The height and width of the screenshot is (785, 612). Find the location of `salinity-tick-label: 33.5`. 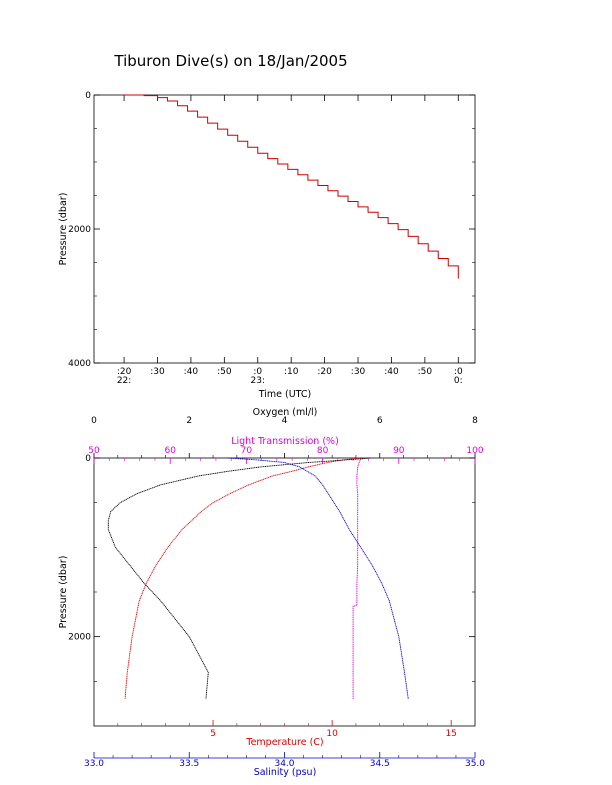

salinity-tick-label: 33.5 is located at coordinates (189, 764).